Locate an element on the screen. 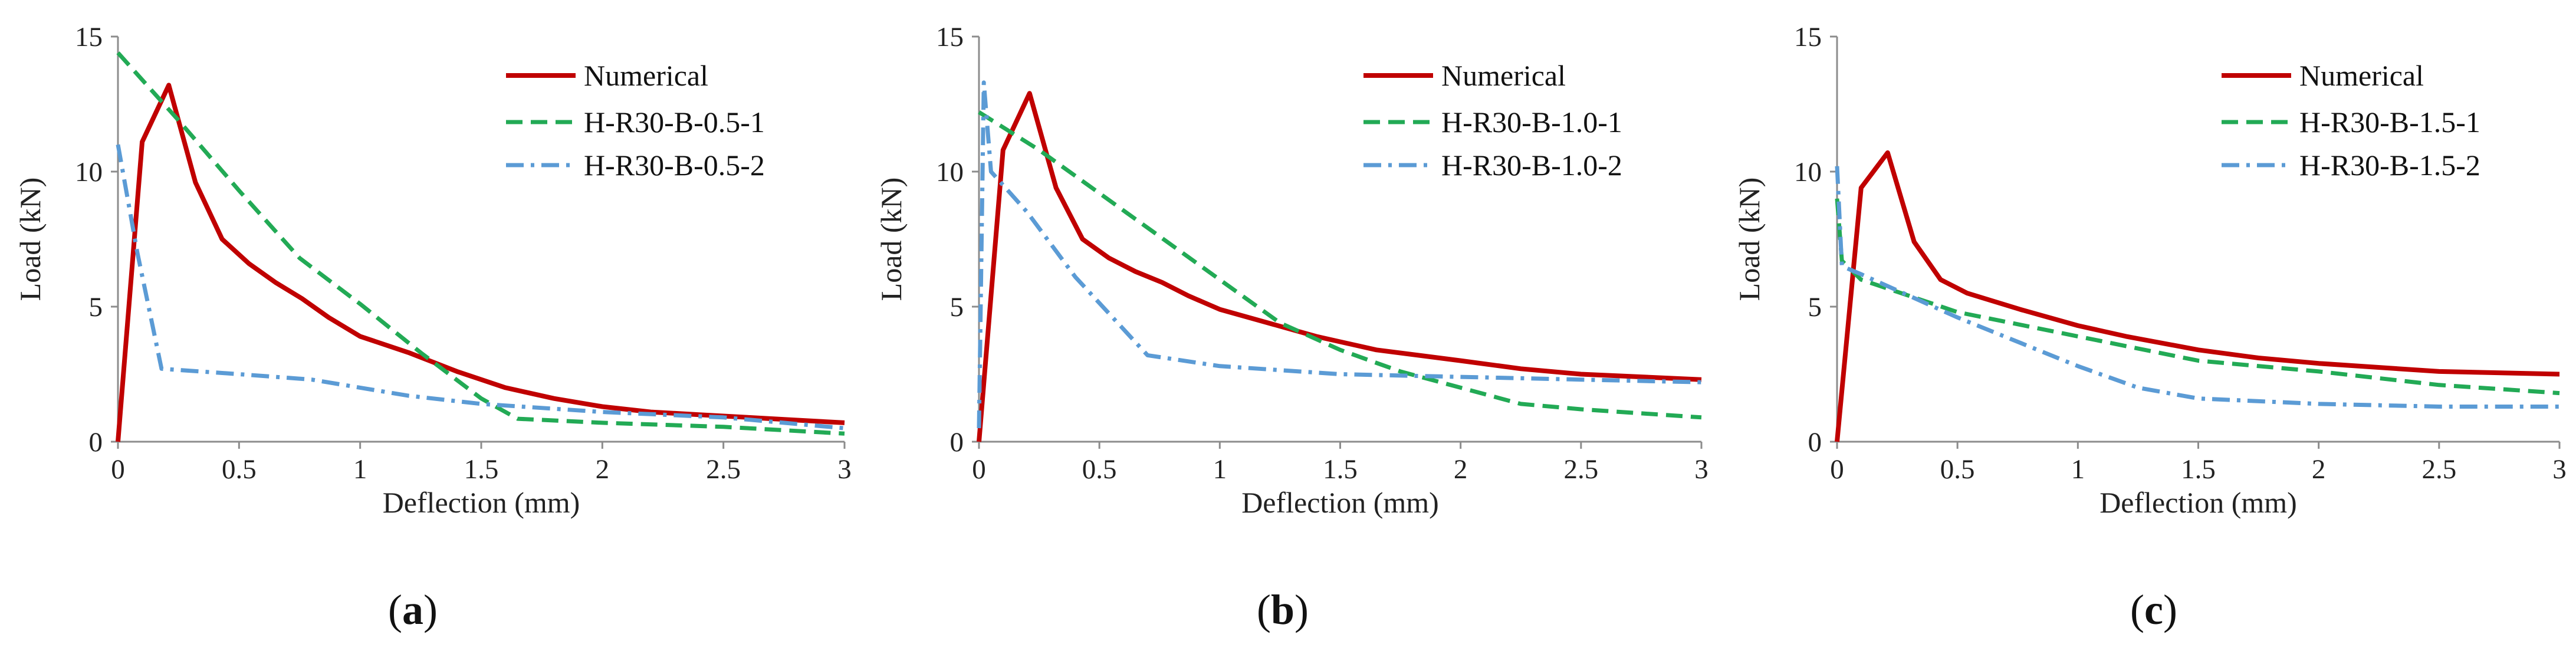 This screenshot has width=2576, height=654. panel-label: (b) is located at coordinates (1283, 609).